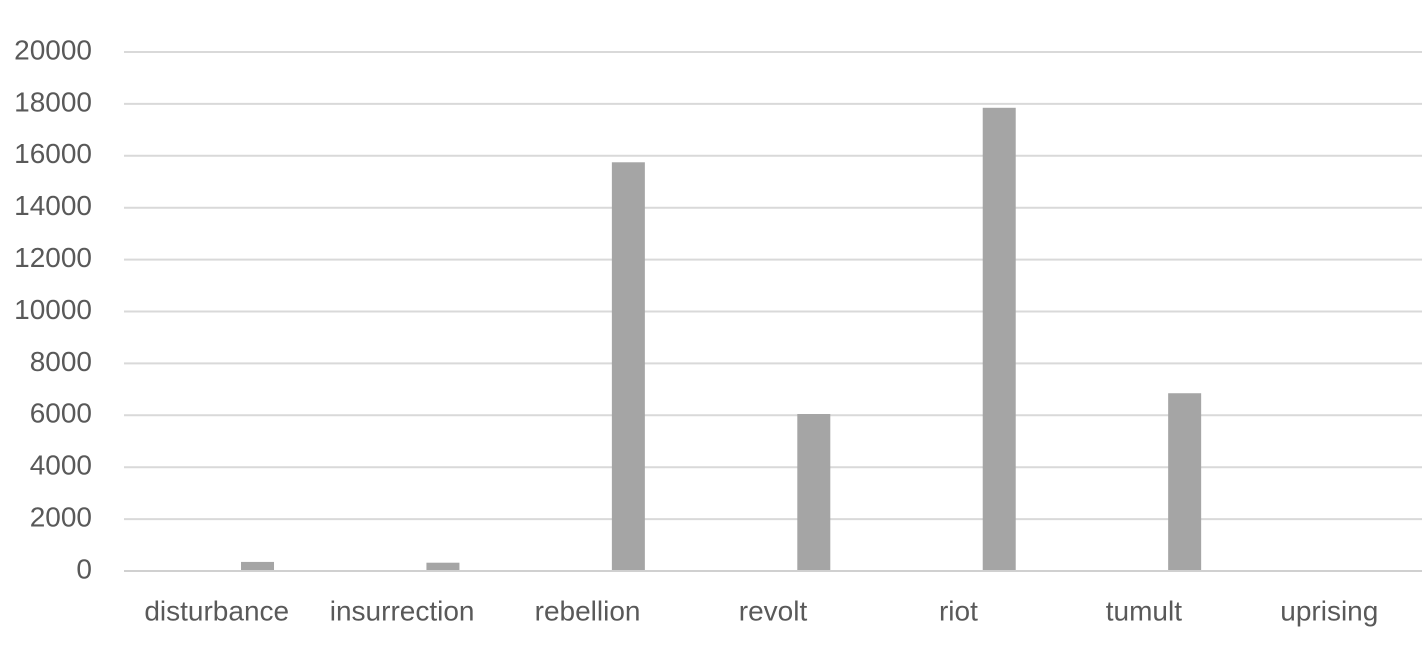 This screenshot has height=650, width=1424. What do you see at coordinates (1185, 482) in the screenshot?
I see `bar-tumult` at bounding box center [1185, 482].